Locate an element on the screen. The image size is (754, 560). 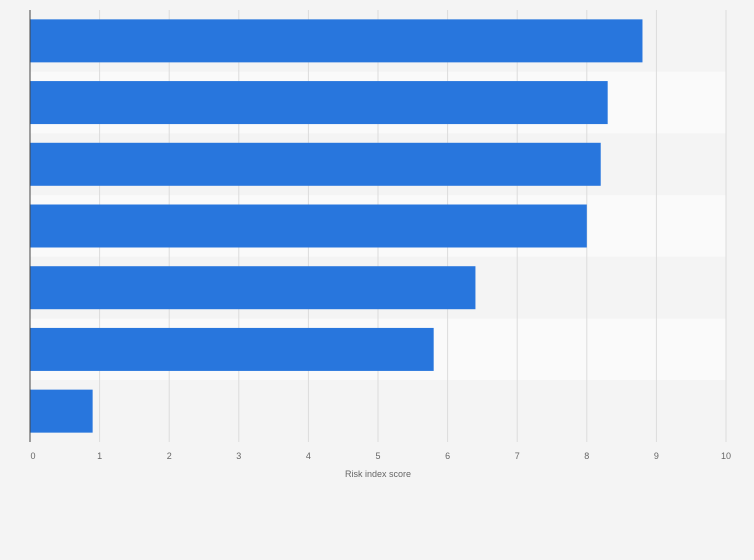
x-axis-ticks: 0 1 2 3 4 5 6 7 8 9 10 is located at coordinates (380, 456).